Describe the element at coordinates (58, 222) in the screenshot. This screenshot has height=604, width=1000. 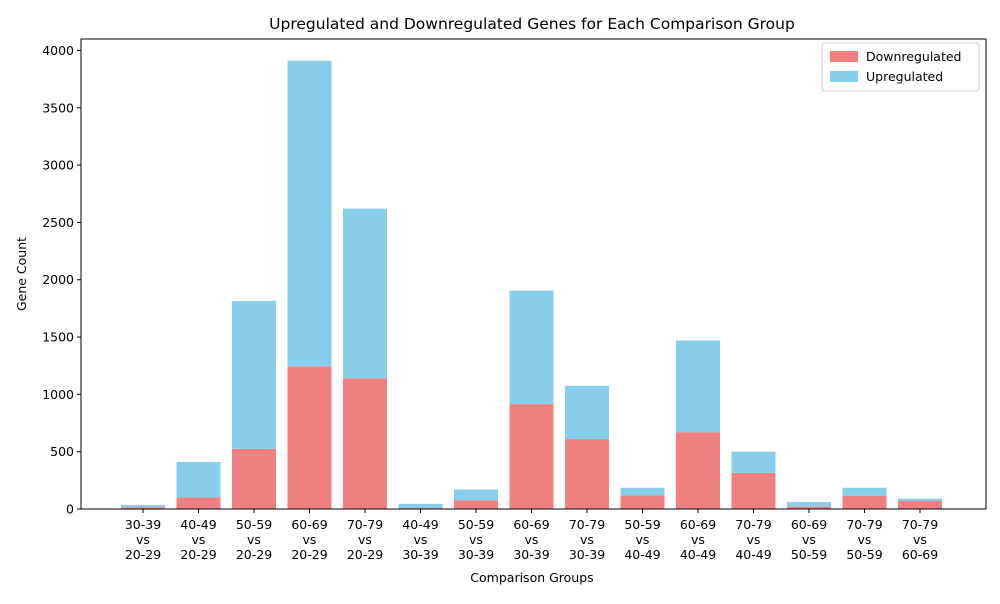
I see `y-tick-label: 2500` at that location.